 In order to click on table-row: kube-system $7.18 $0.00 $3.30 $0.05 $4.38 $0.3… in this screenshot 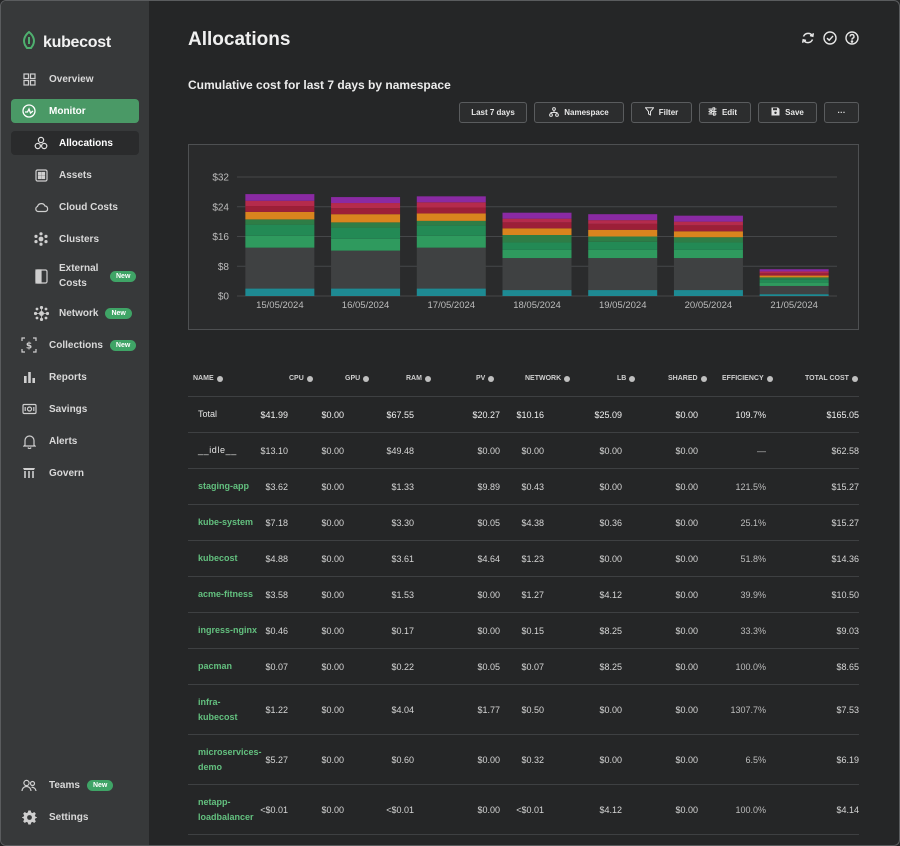, I will do `click(523, 523)`.